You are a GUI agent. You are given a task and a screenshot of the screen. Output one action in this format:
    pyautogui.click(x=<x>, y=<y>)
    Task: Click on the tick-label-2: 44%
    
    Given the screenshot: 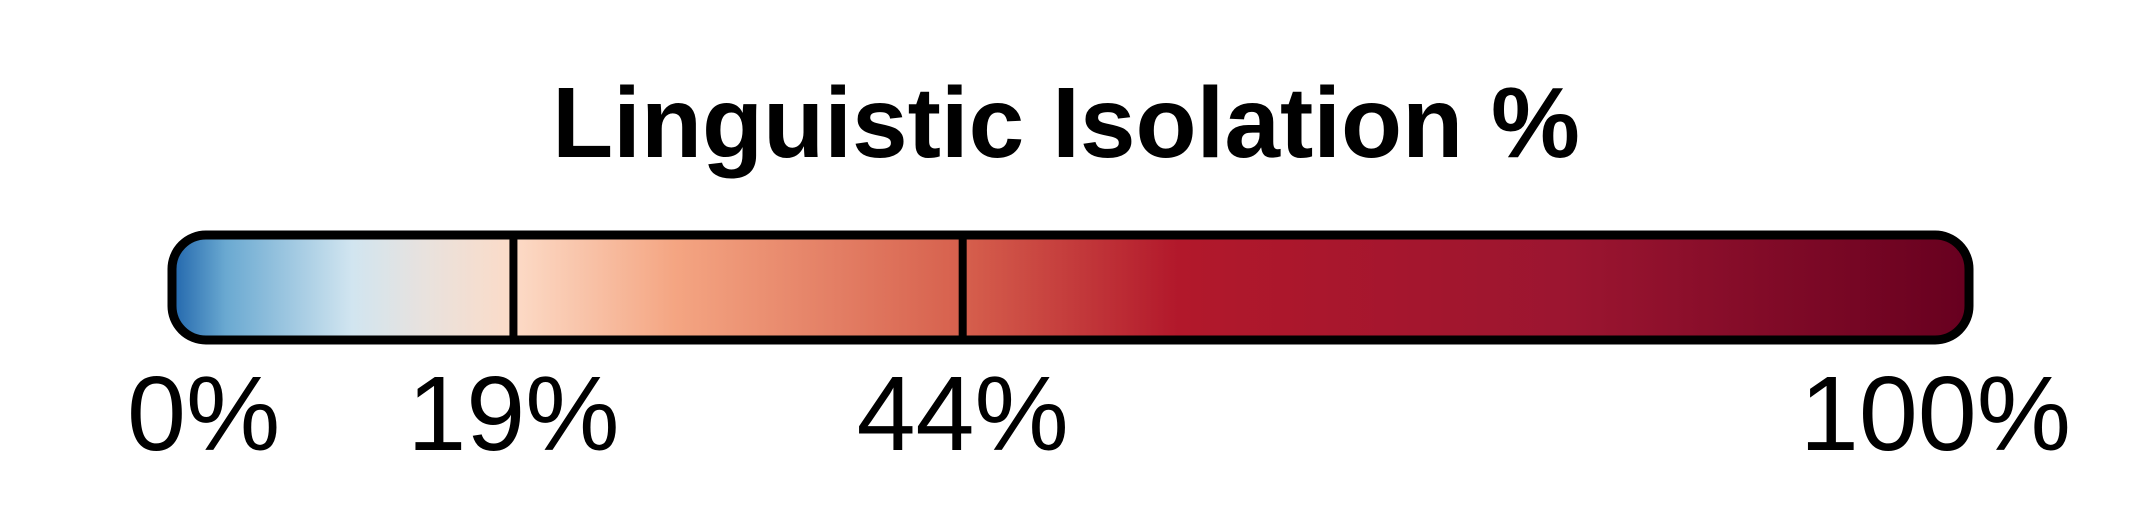 What is the action you would take?
    pyautogui.click(x=963, y=414)
    